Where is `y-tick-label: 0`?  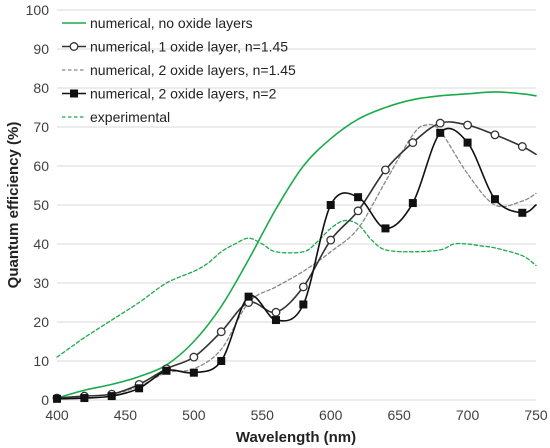 y-tick-label: 0 is located at coordinates (45, 400).